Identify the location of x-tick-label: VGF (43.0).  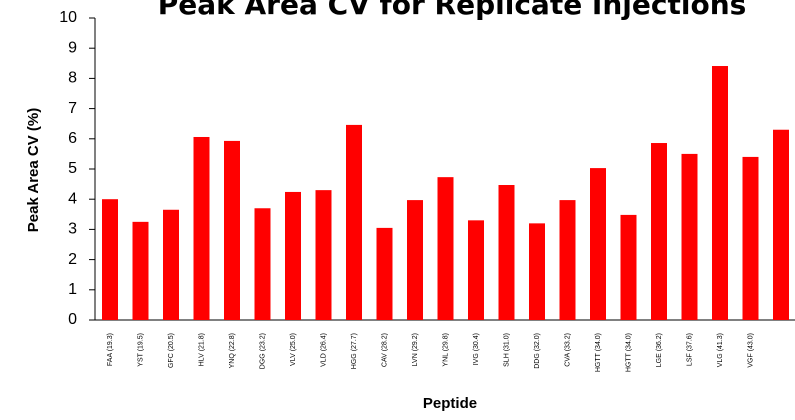
(750, 350).